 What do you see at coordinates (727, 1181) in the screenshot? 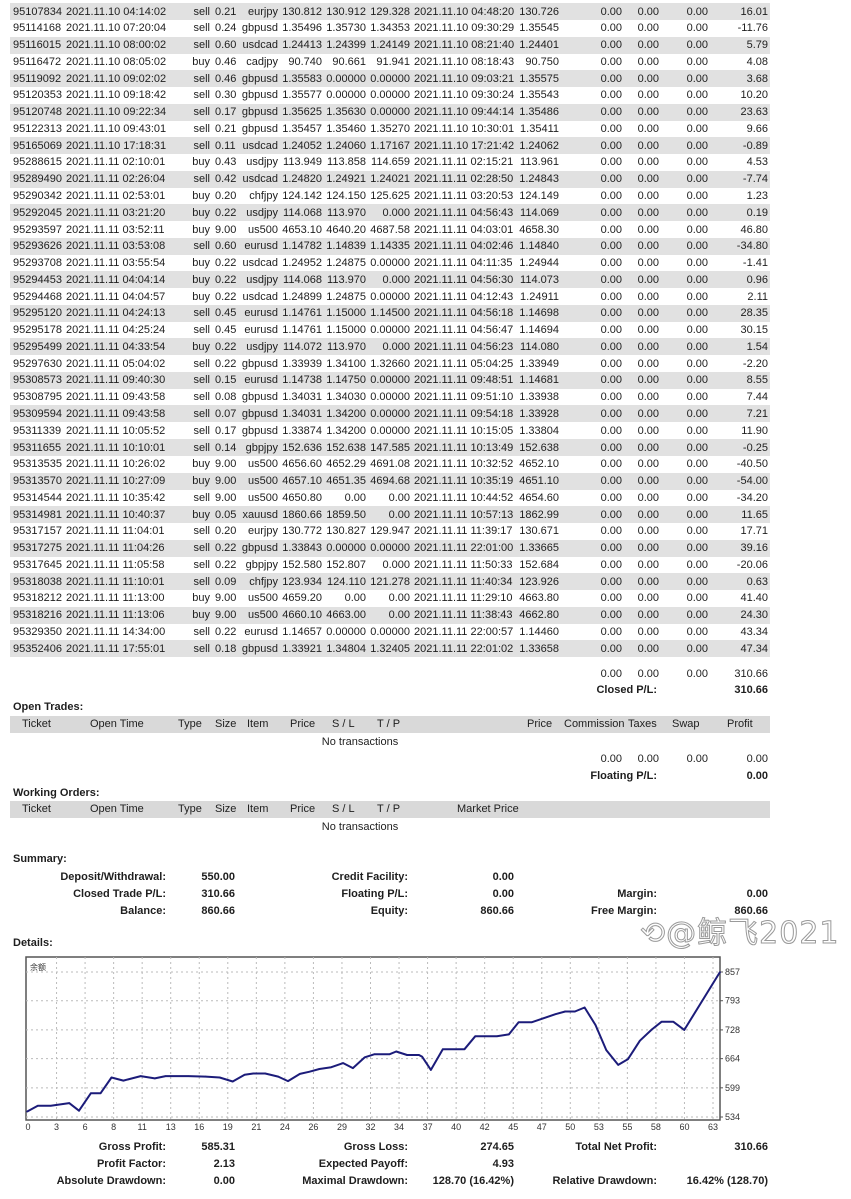
I see `relative-drawdown-value: 16.42% (128.70)` at bounding box center [727, 1181].